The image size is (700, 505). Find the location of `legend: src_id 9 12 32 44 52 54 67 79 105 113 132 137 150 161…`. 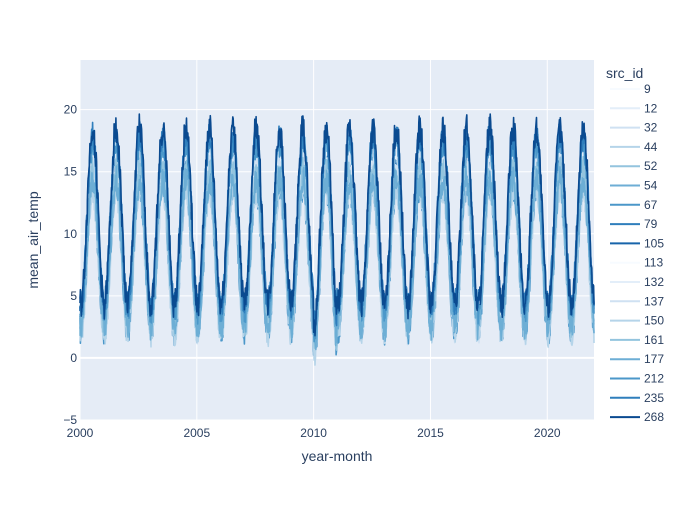

legend: src_id 9 12 32 44 52 54 67 79 105 113 132 137 150 161… is located at coordinates (635, 244).